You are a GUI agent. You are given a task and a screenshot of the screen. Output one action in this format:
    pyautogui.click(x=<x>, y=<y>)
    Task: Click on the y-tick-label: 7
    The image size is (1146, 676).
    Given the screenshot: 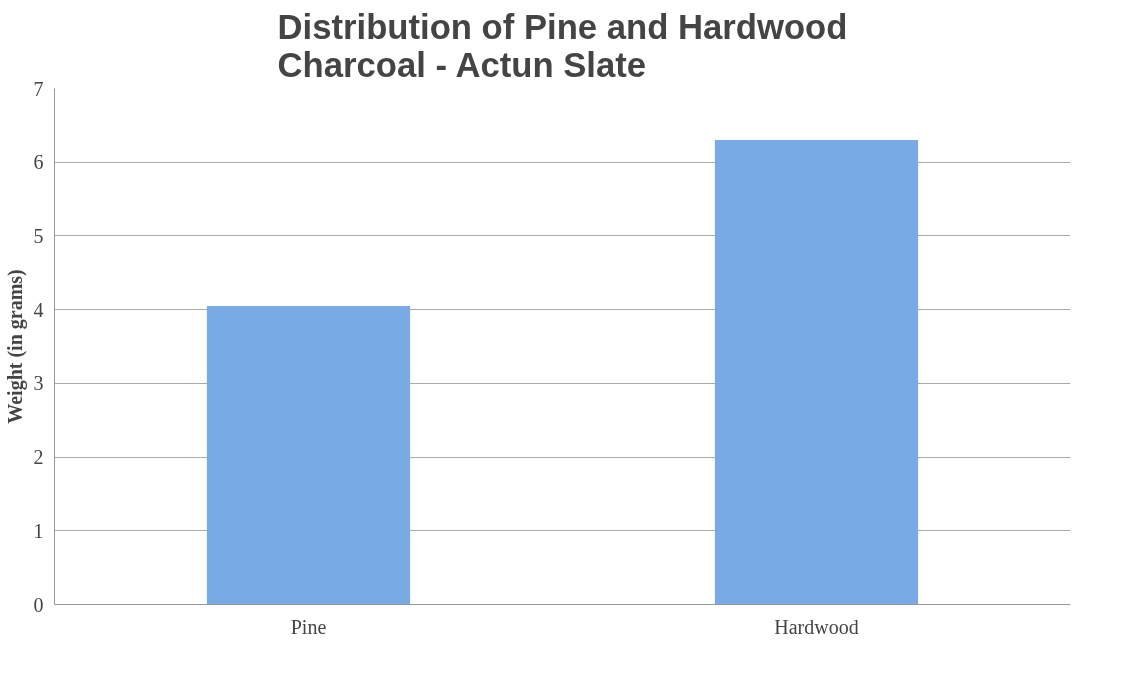 What is the action you would take?
    pyautogui.click(x=38, y=88)
    